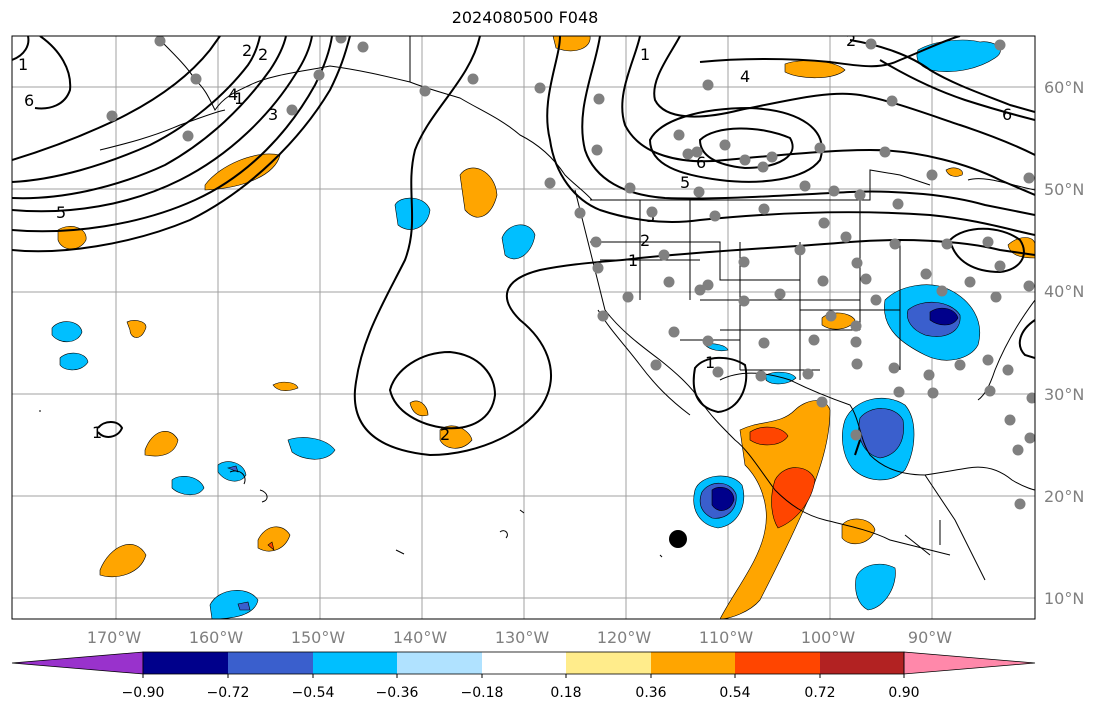 This screenshot has width=1105, height=712. What do you see at coordinates (318, 637) in the screenshot?
I see `lon-label: 150°W` at bounding box center [318, 637].